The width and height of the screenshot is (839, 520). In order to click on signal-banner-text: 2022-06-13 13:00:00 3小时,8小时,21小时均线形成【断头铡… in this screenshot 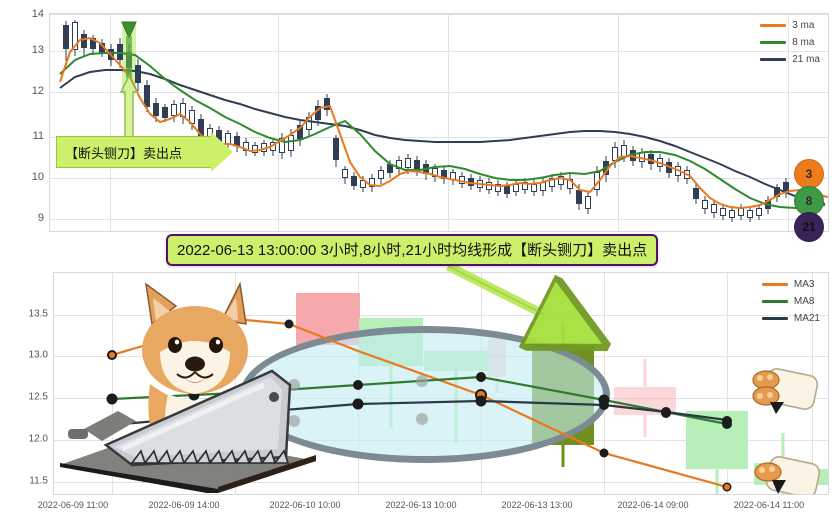, I will do `click(412, 250)`.